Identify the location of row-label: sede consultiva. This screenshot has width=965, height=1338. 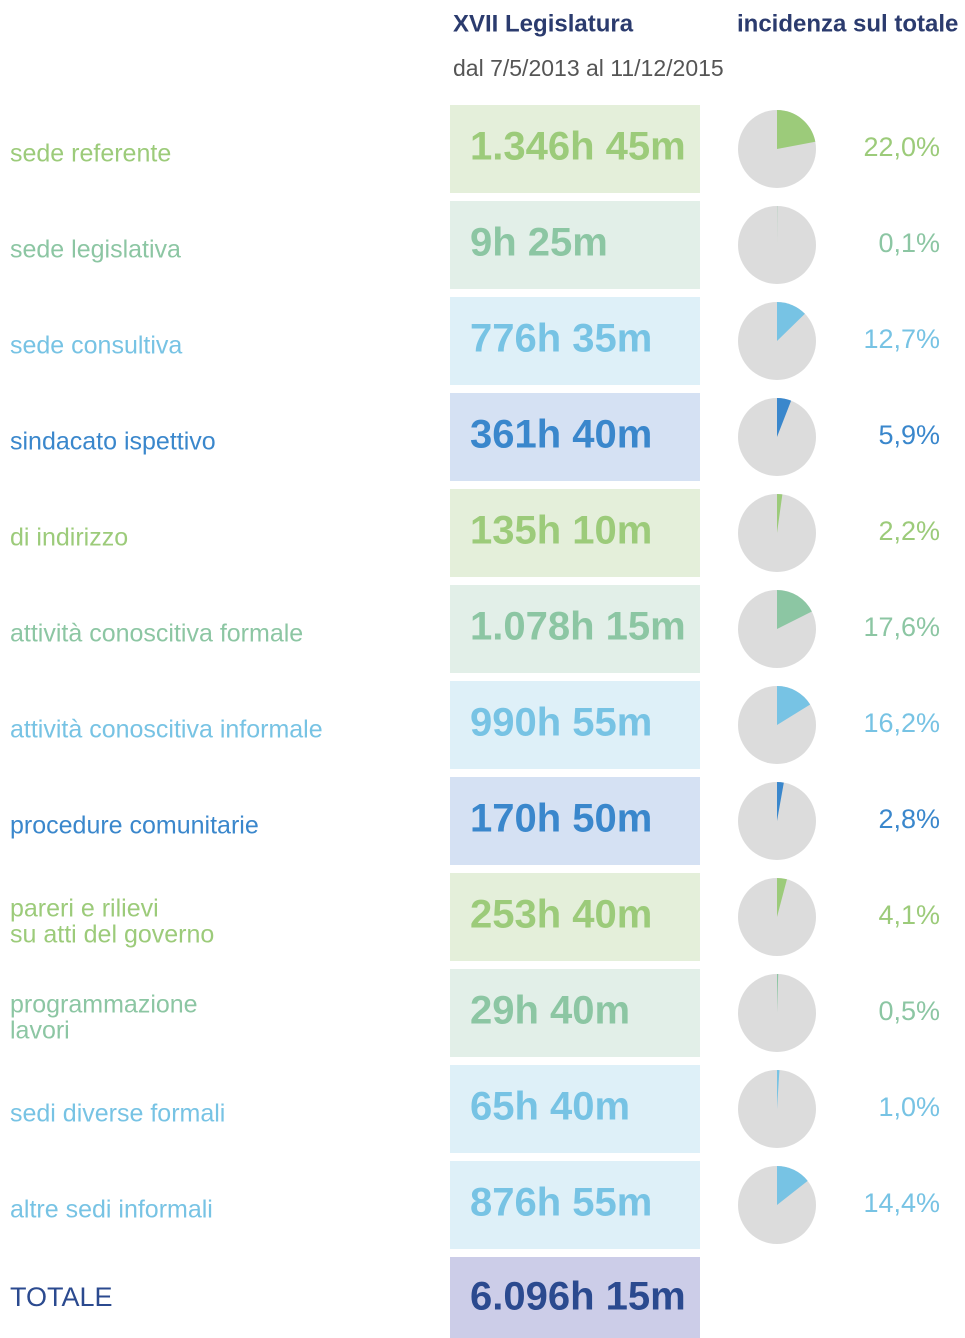
(96, 346).